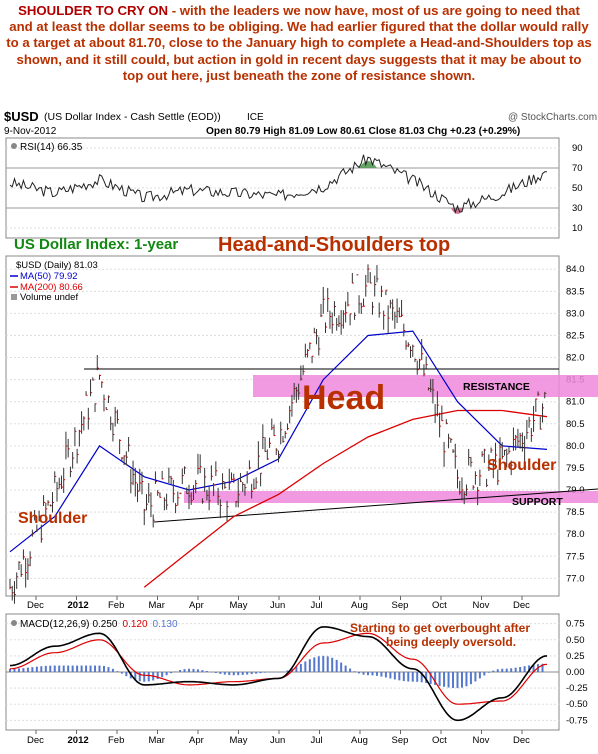  Describe the element at coordinates (57, 265) in the screenshot. I see `main-legend-title: $USD (Daily) 81.03` at that location.